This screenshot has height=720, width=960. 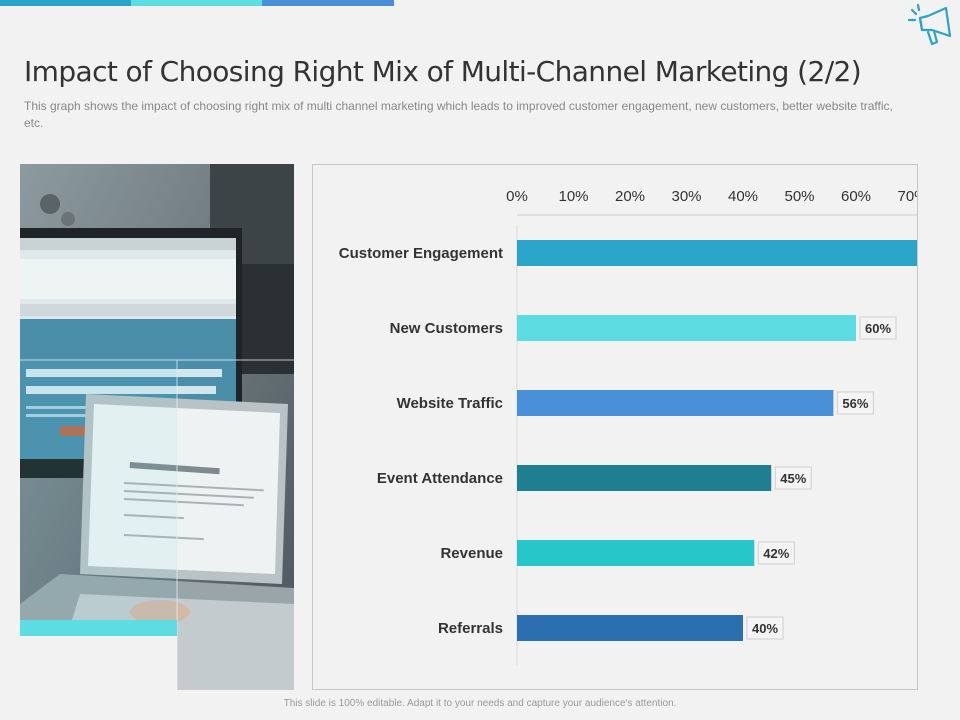 I want to click on value-label: 40%, so click(x=765, y=628).